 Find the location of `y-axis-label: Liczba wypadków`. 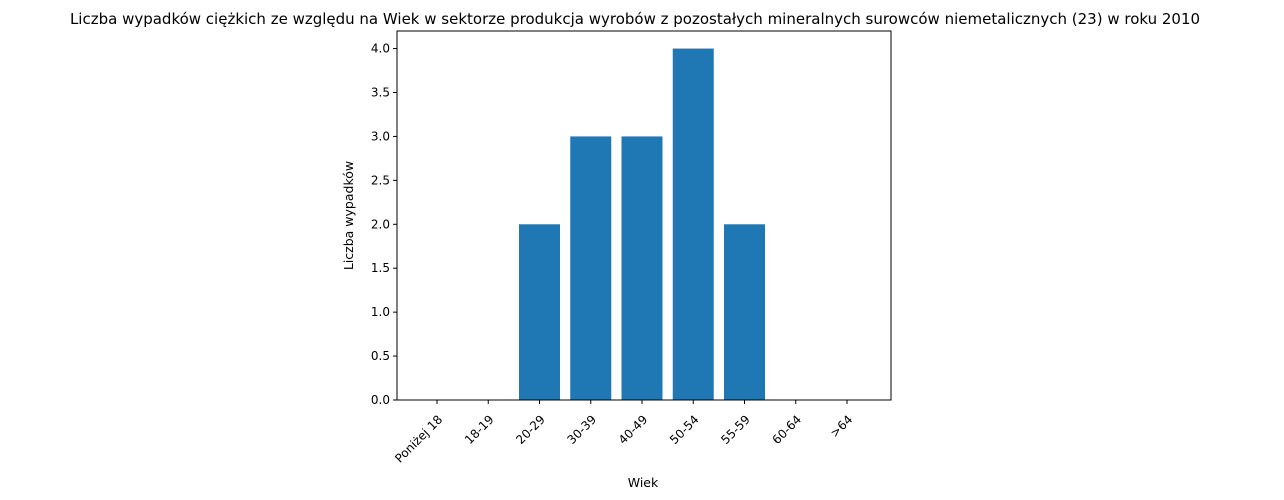

y-axis-label: Liczba wypadków is located at coordinates (348, 215).